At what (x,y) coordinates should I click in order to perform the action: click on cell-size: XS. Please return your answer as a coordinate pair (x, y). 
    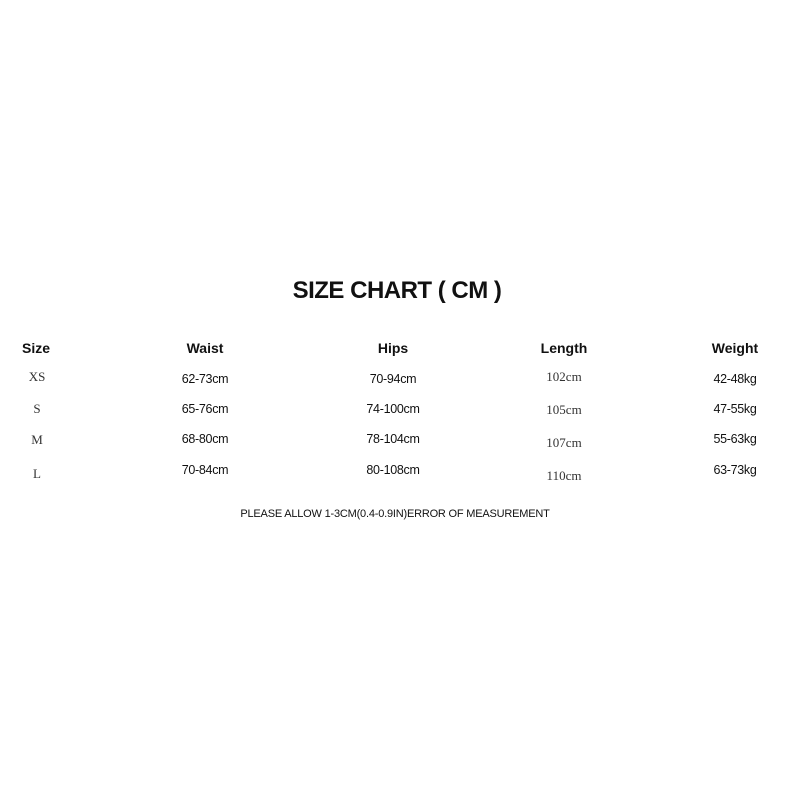
    Looking at the image, I should click on (37, 376).